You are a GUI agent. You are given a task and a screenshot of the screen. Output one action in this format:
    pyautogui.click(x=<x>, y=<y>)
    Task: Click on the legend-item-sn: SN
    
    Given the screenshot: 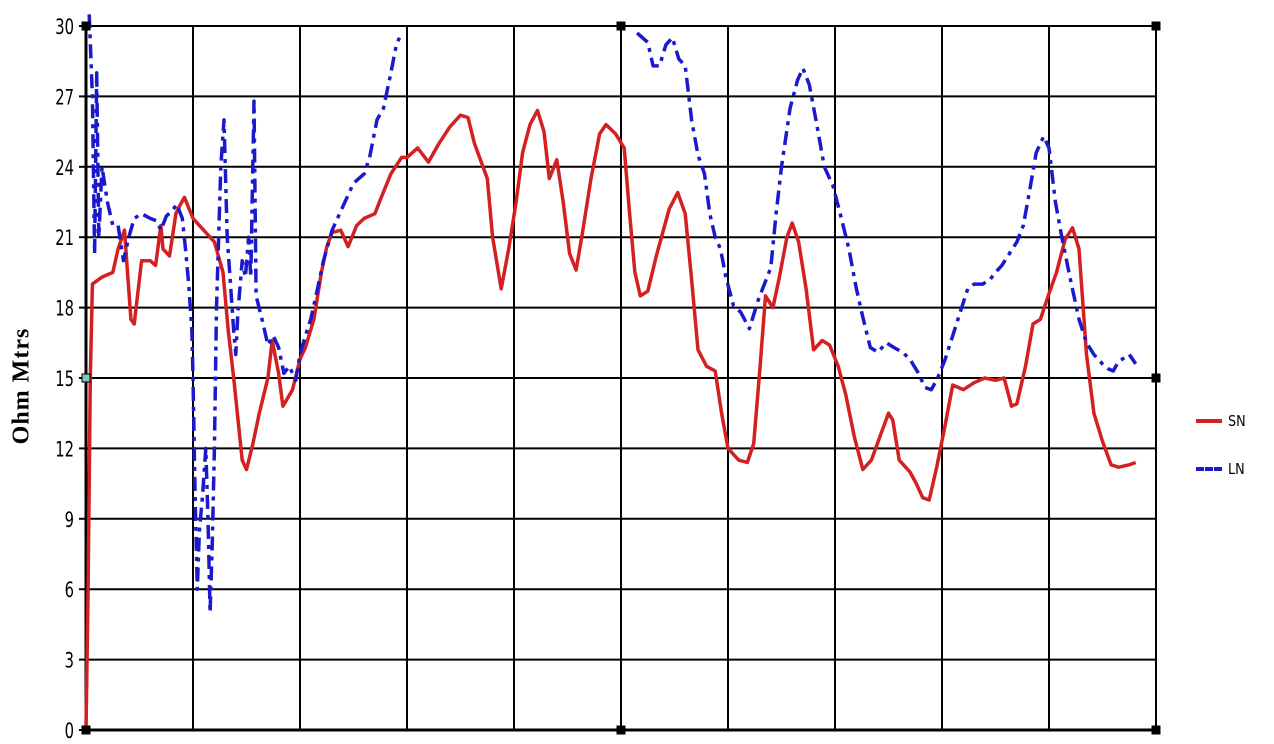 What is the action you would take?
    pyautogui.click(x=1234, y=421)
    